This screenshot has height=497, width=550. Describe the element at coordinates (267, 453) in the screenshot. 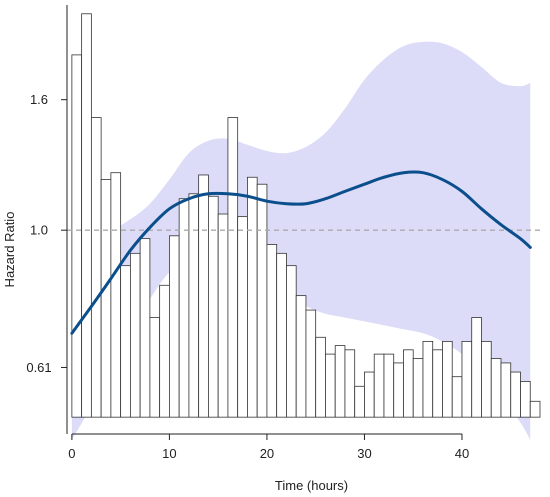

I see `x-tick-label: 20` at that location.